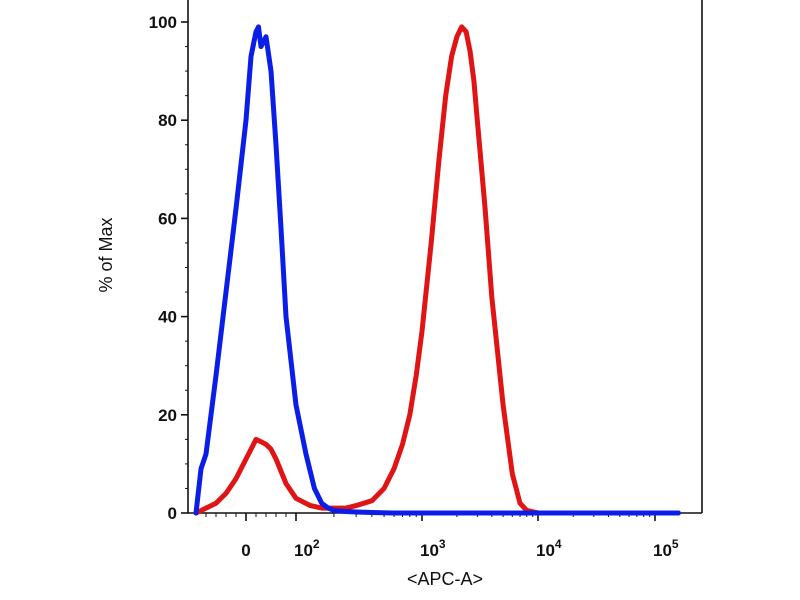 The height and width of the screenshot is (600, 800). I want to click on x-tick-label: 10³, so click(433, 548).